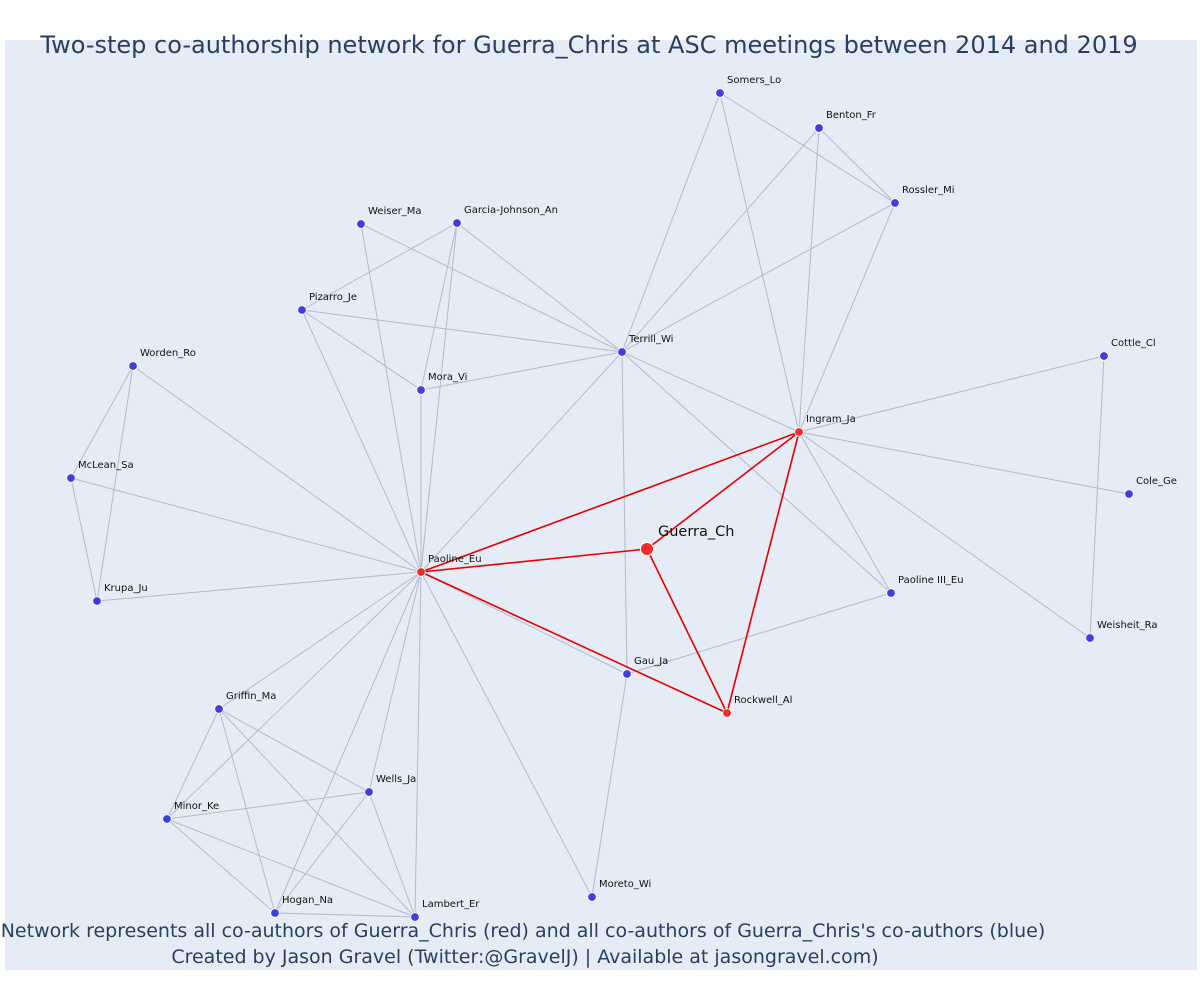 This screenshot has width=1200, height=1000. What do you see at coordinates (671, 222) in the screenshot?
I see `edge-somers-lo-terrill-wi` at bounding box center [671, 222].